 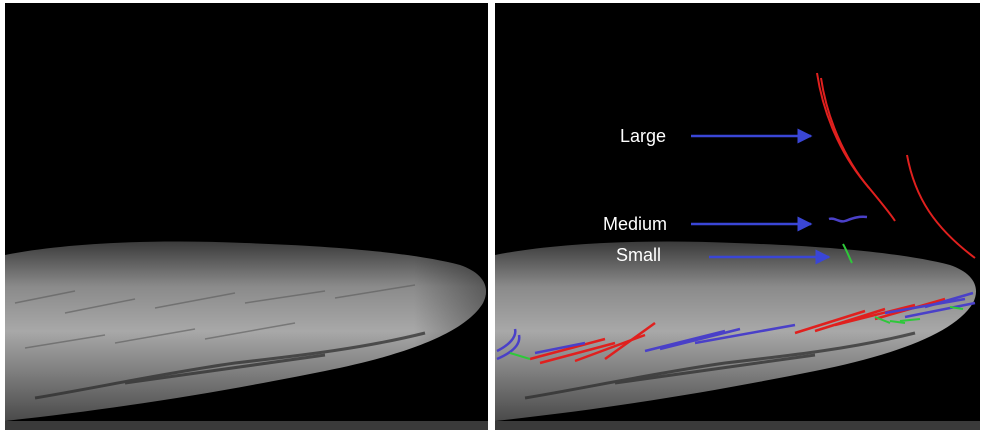 I want to click on small-strand-overlay, so click(x=736, y=301).